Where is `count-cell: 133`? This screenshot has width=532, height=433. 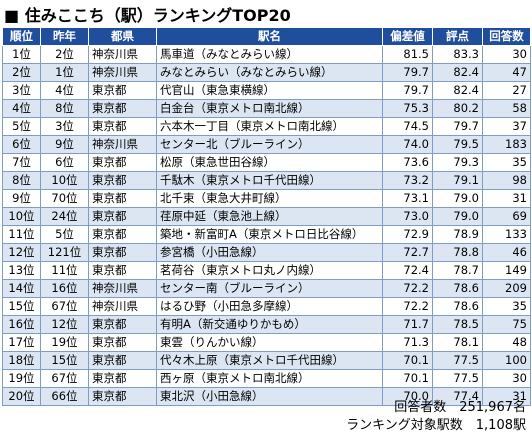 count-cell: 133 is located at coordinates (506, 234).